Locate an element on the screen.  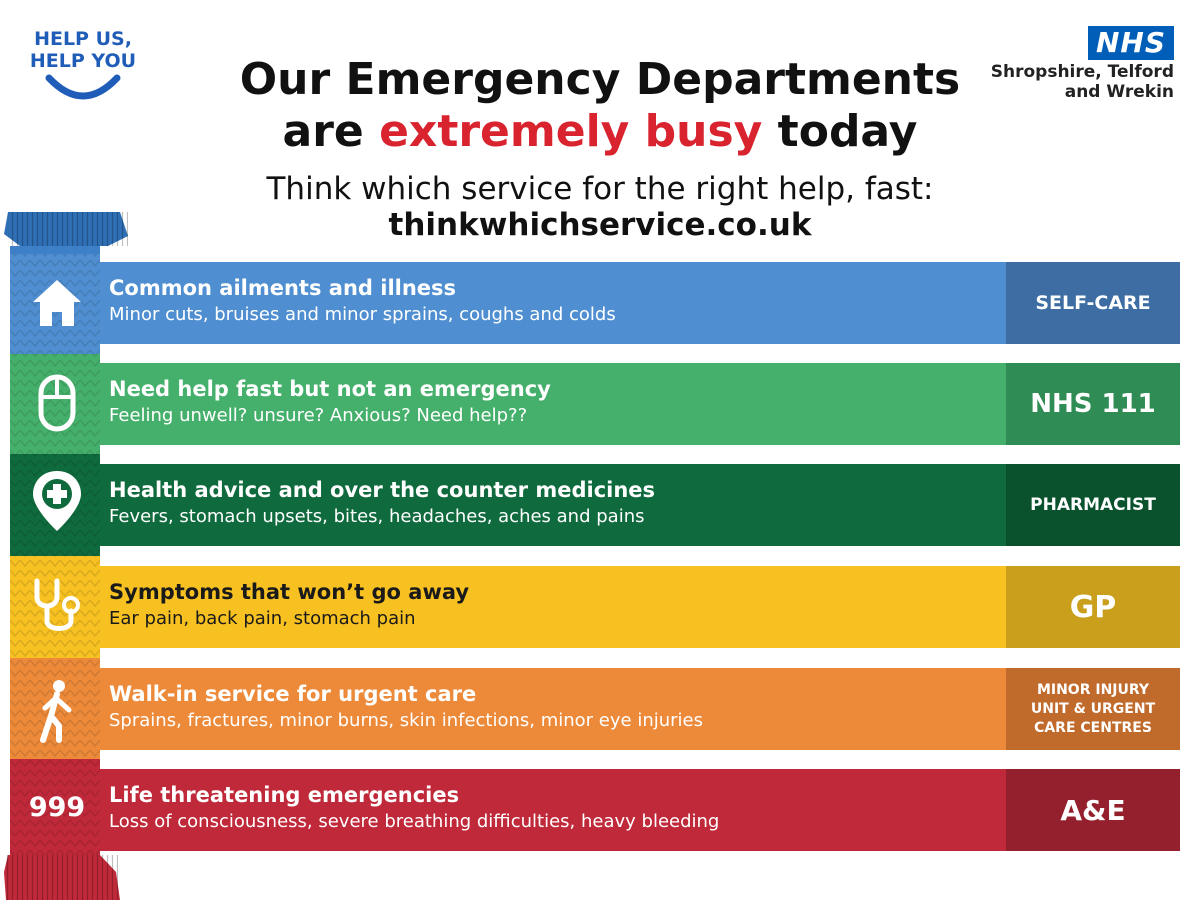
service-title: Common ailments and illness is located at coordinates (283, 288).